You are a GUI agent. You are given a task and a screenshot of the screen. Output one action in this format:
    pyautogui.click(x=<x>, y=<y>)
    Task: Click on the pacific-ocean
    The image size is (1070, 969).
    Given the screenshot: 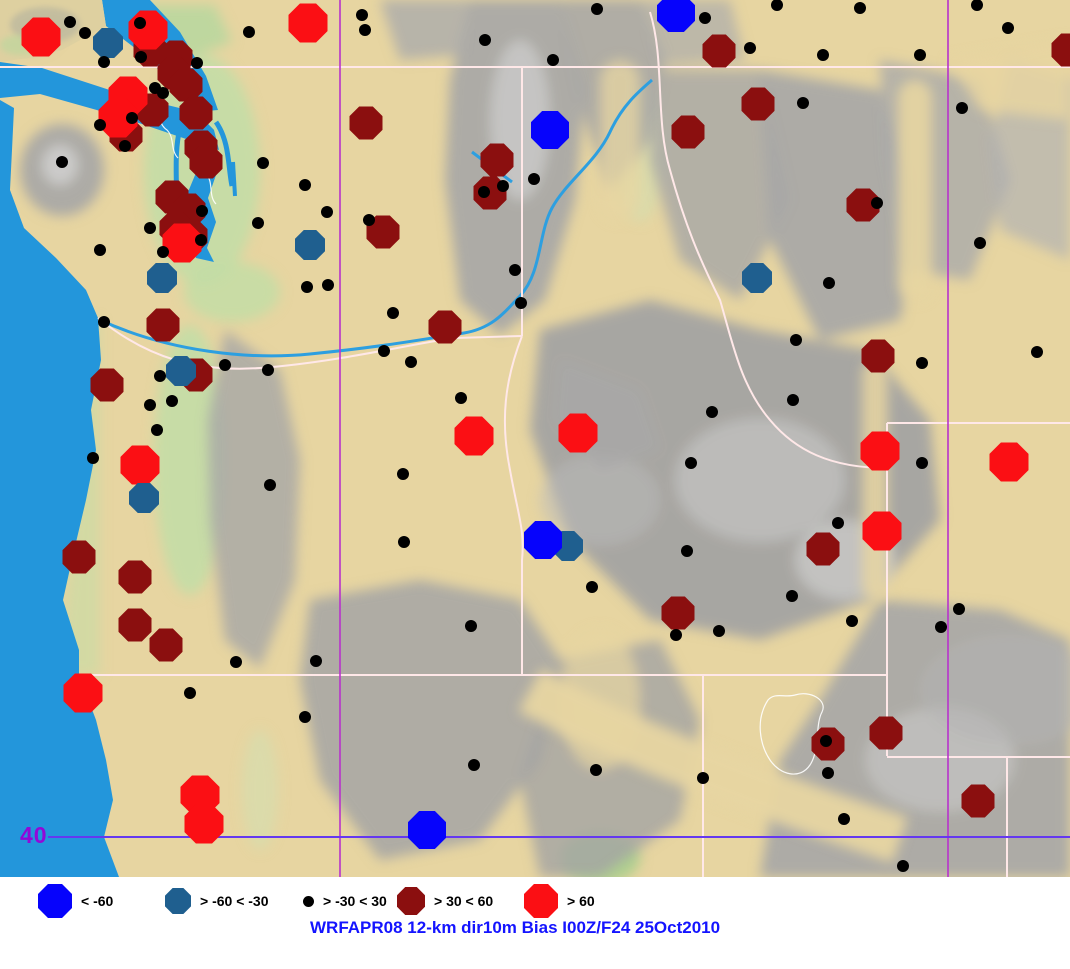 What is the action you would take?
    pyautogui.click(x=59, y=488)
    